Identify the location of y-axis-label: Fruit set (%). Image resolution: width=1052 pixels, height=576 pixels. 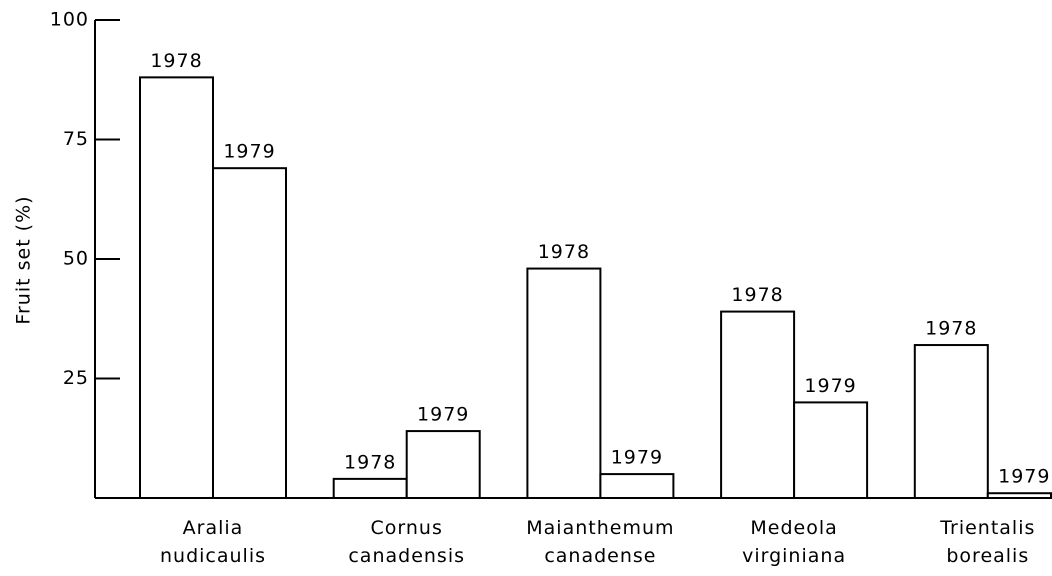
(24, 259).